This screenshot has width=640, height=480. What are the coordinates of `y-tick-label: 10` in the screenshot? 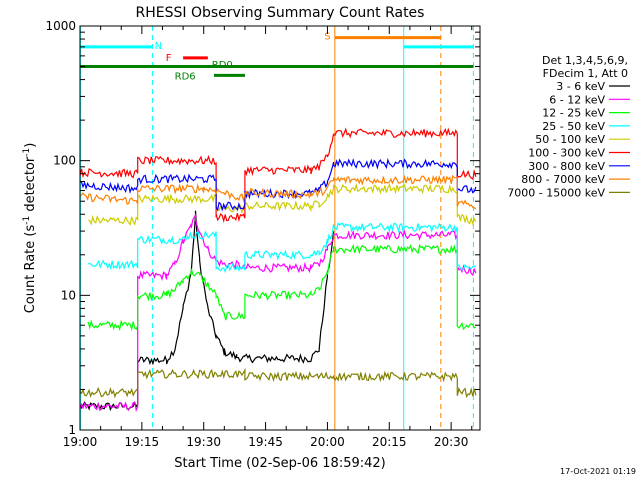 It's located at (68, 295).